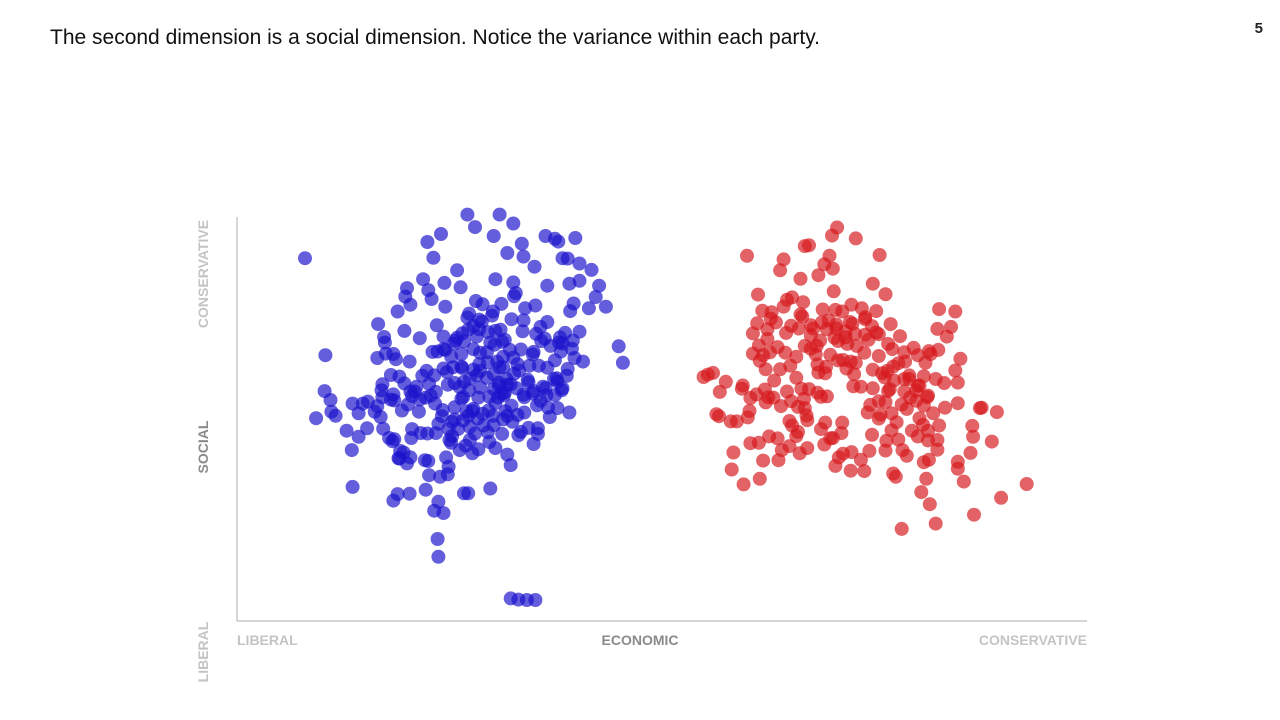 Image resolution: width=1280 pixels, height=720 pixels. Describe the element at coordinates (464, 407) in the screenshot. I see `blue-series` at that location.